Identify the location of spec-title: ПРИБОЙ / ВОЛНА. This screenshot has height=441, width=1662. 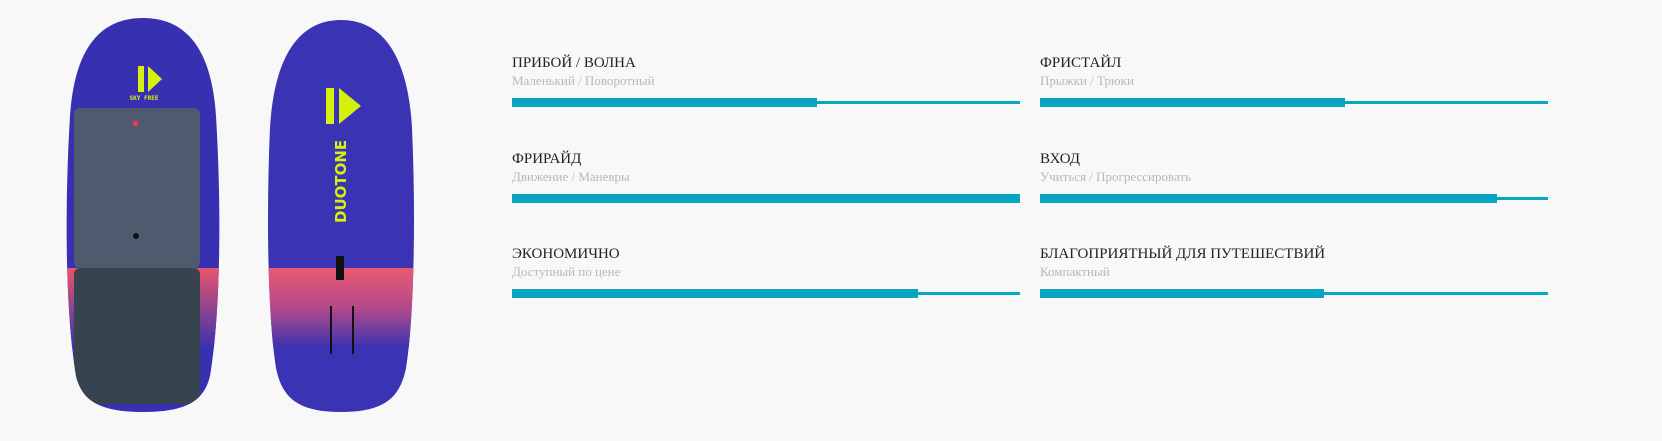
(574, 63).